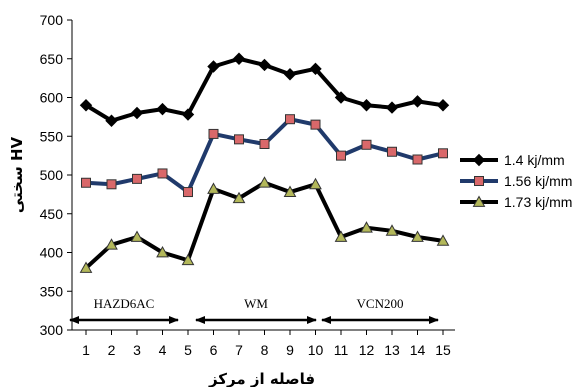 The height and width of the screenshot is (387, 579). Describe the element at coordinates (256, 303) in the screenshot. I see `region-label: WM` at that location.